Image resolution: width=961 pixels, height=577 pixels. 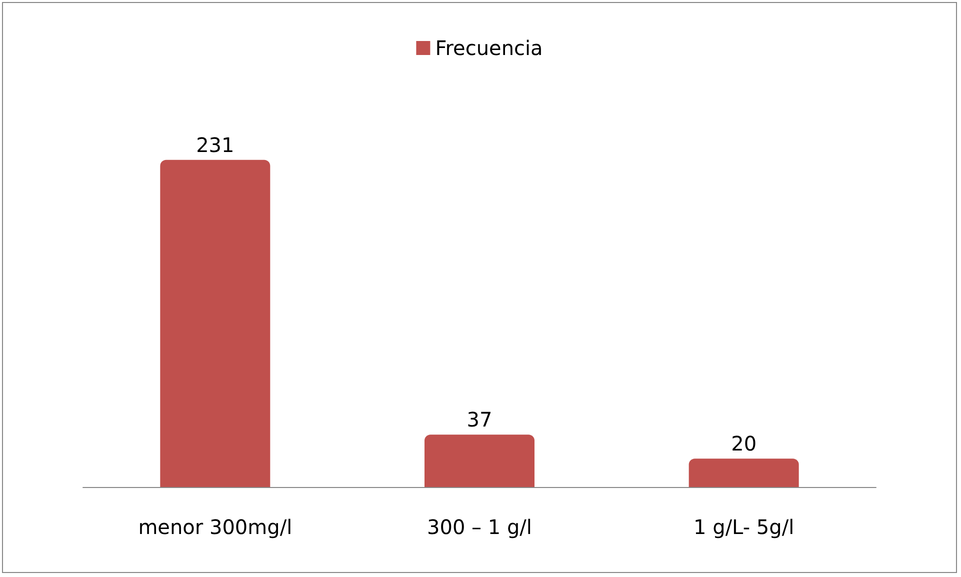 I want to click on data-label: 20, so click(x=744, y=444).